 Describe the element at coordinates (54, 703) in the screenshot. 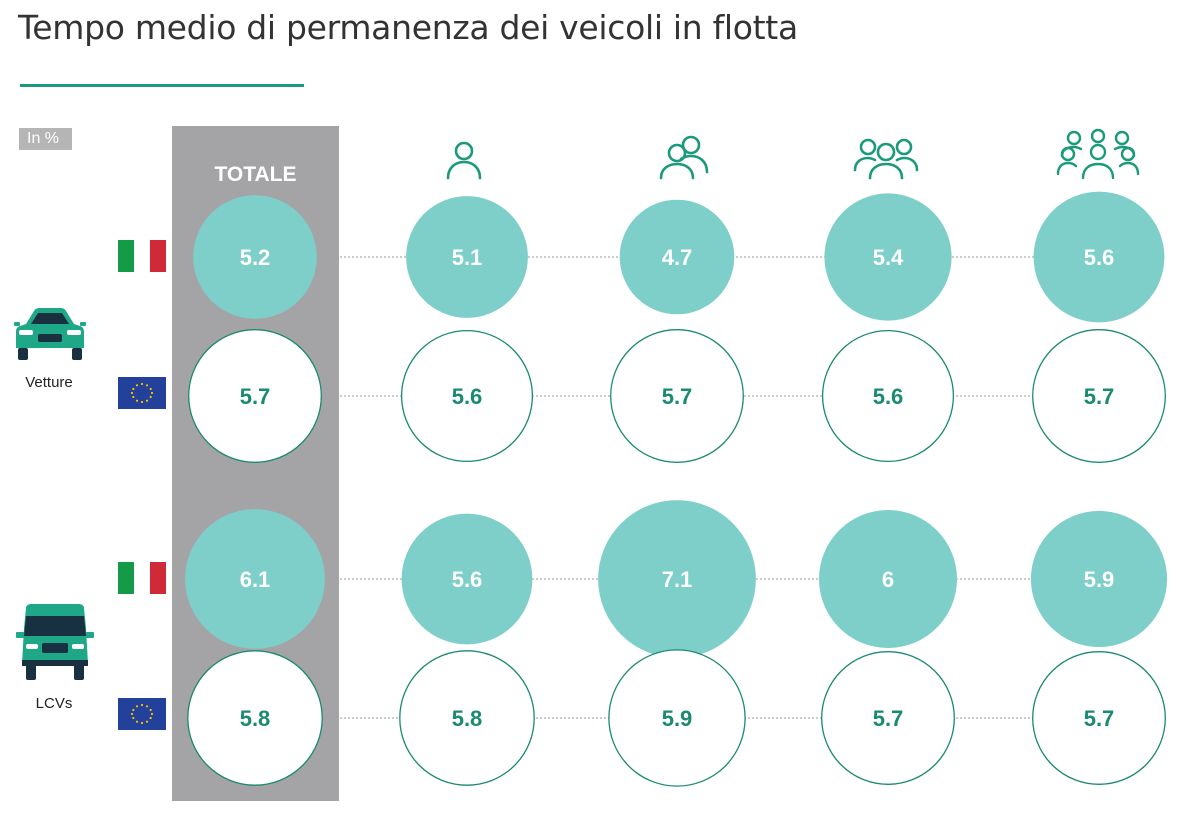

I see `vehicle-label-lcvs: LCVs` at that location.